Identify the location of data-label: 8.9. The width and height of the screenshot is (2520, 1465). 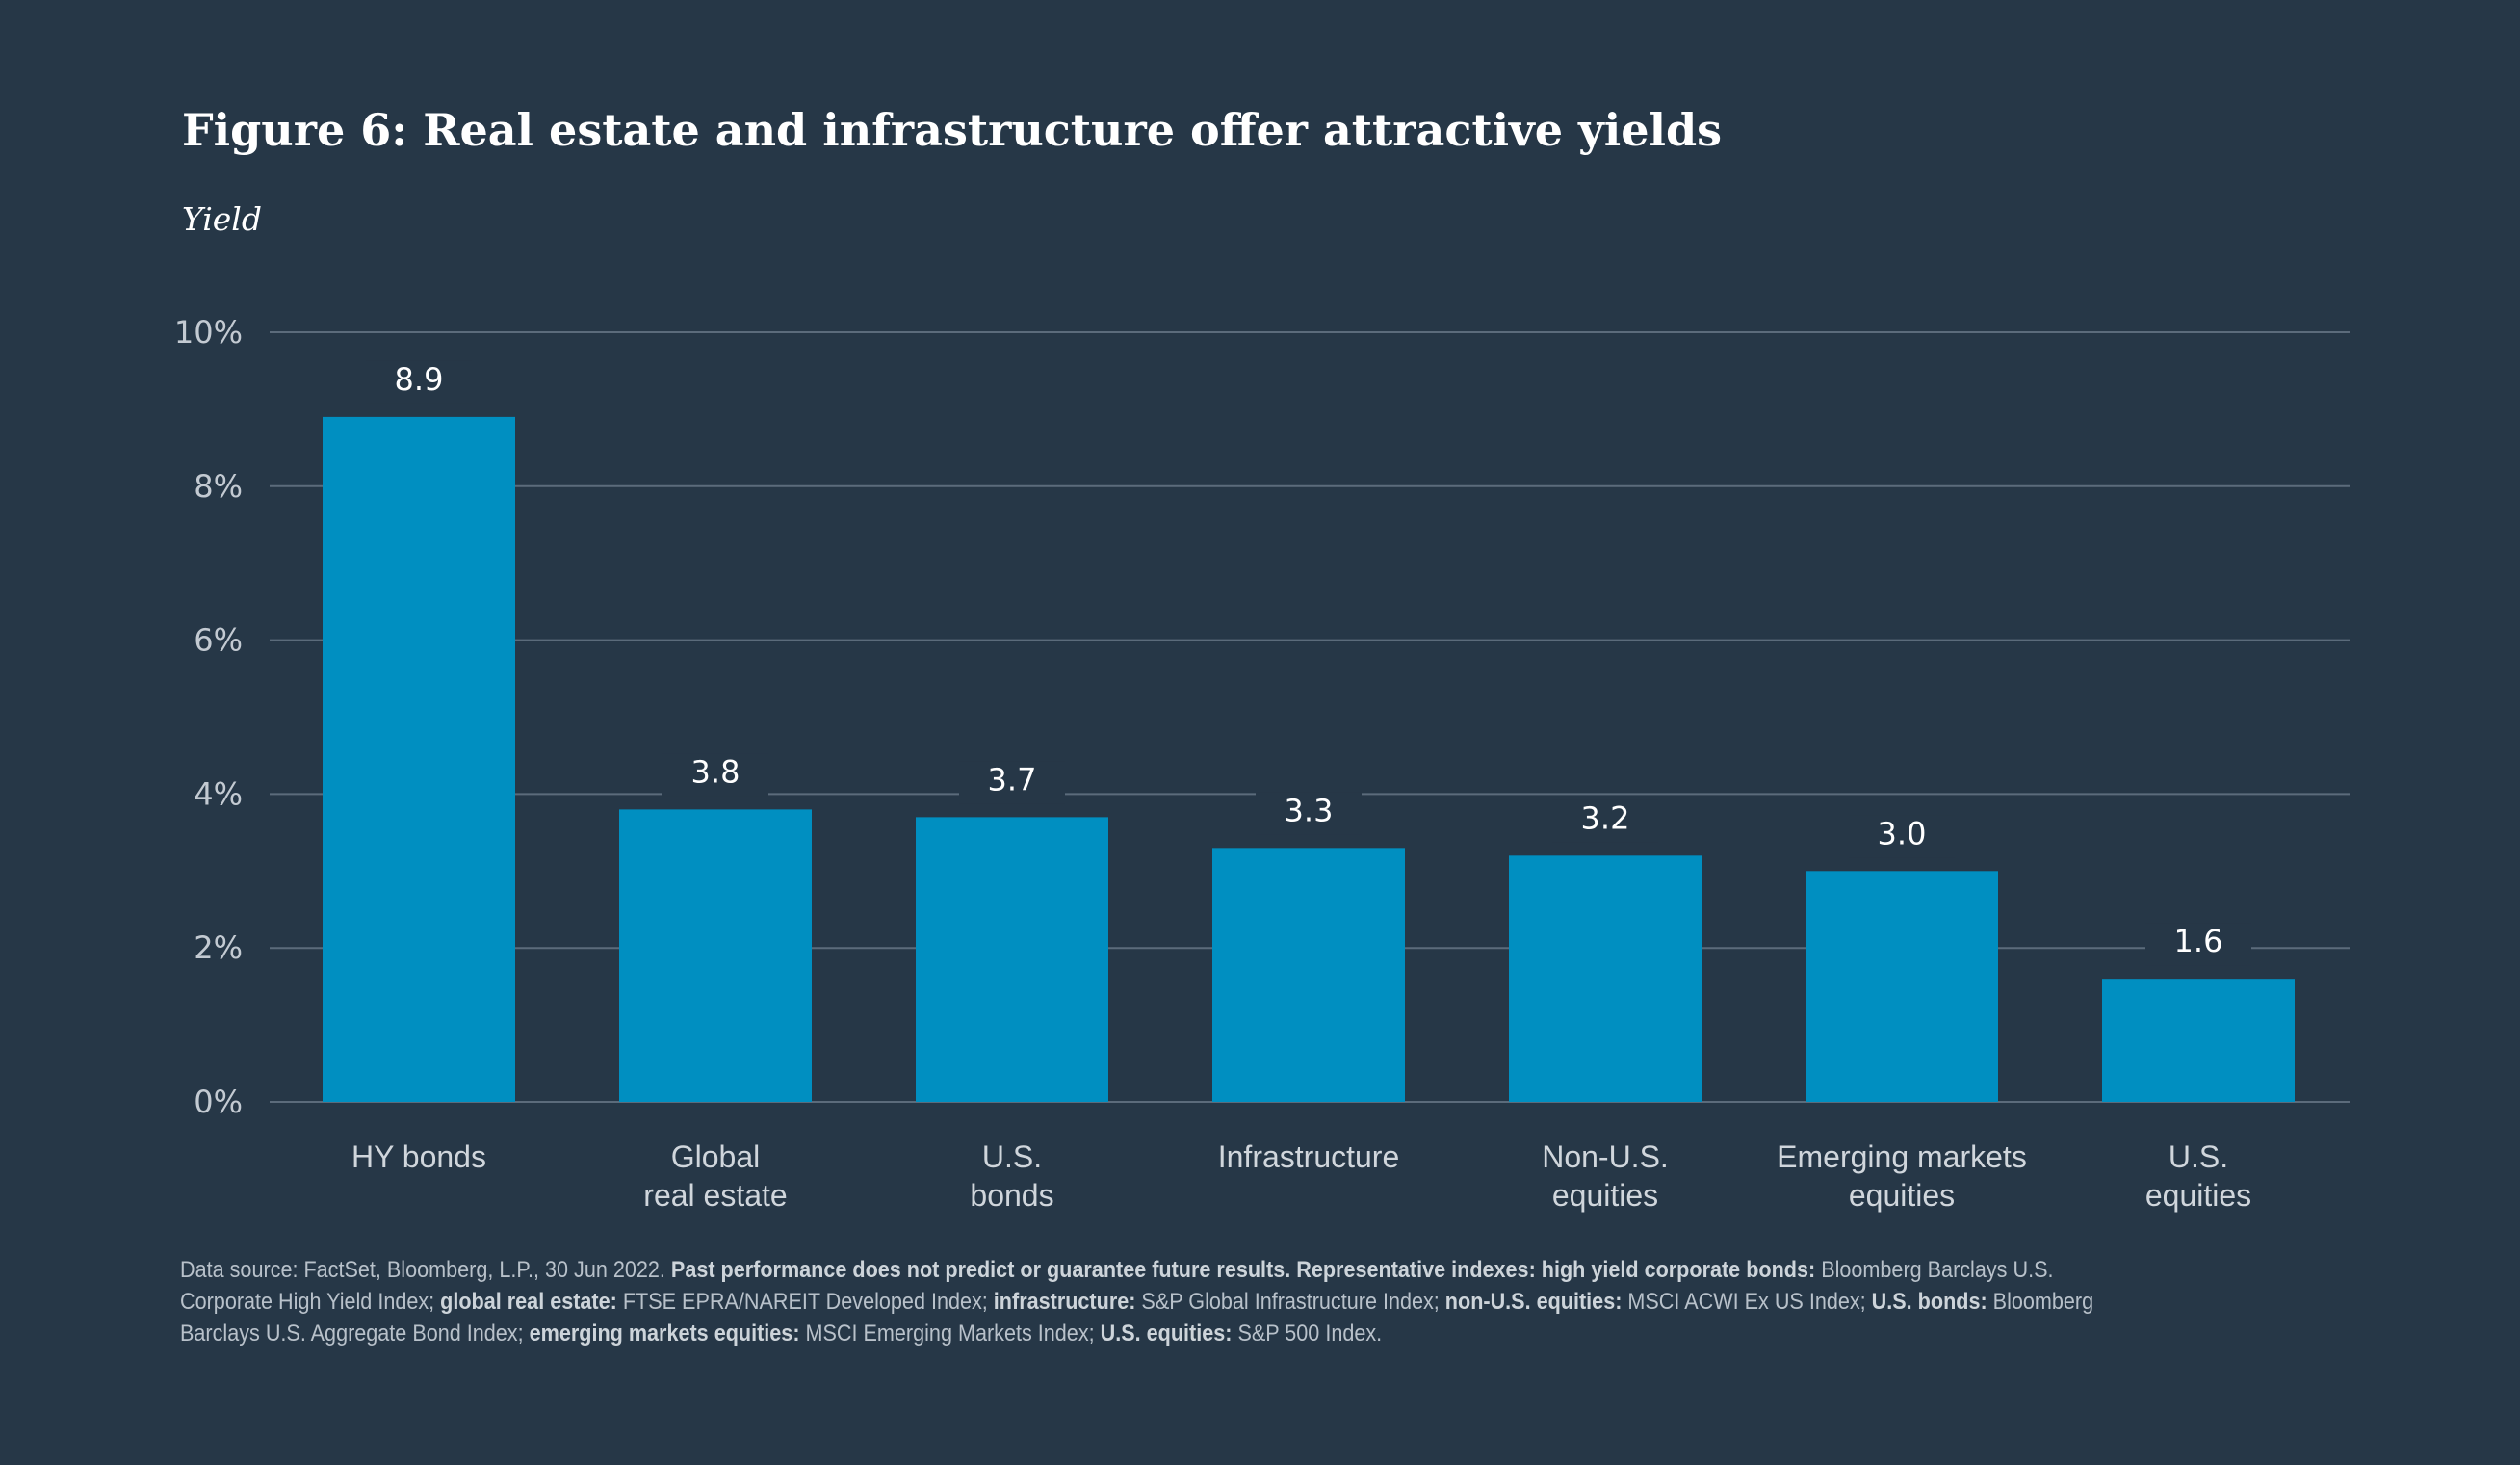
(419, 380).